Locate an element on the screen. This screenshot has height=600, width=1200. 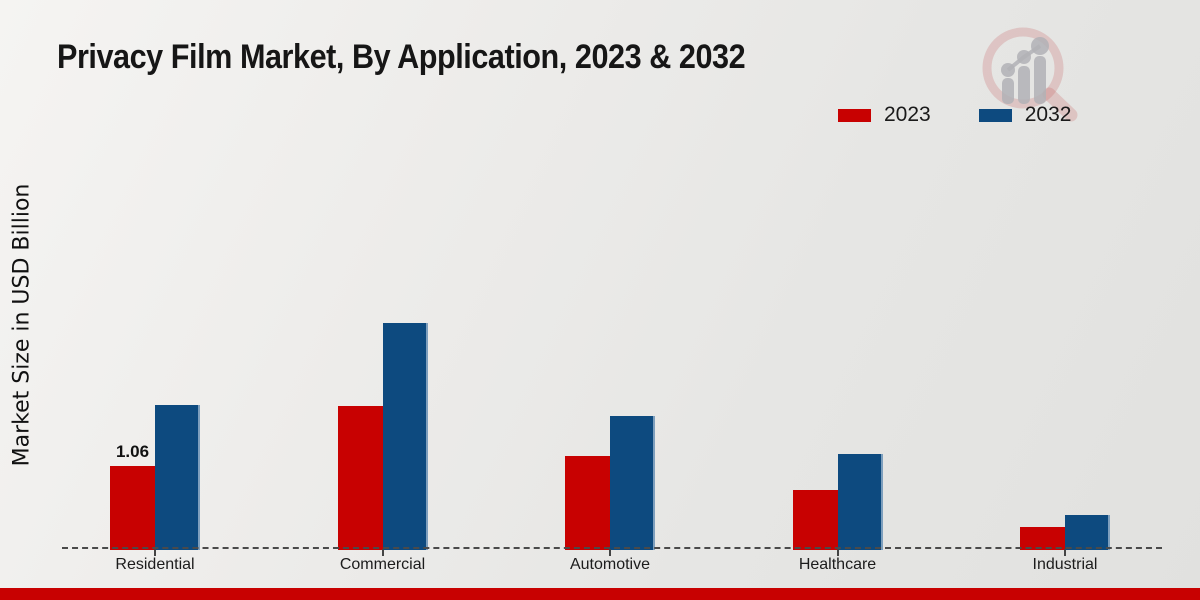
legend: 2023 2032 is located at coordinates (954, 115).